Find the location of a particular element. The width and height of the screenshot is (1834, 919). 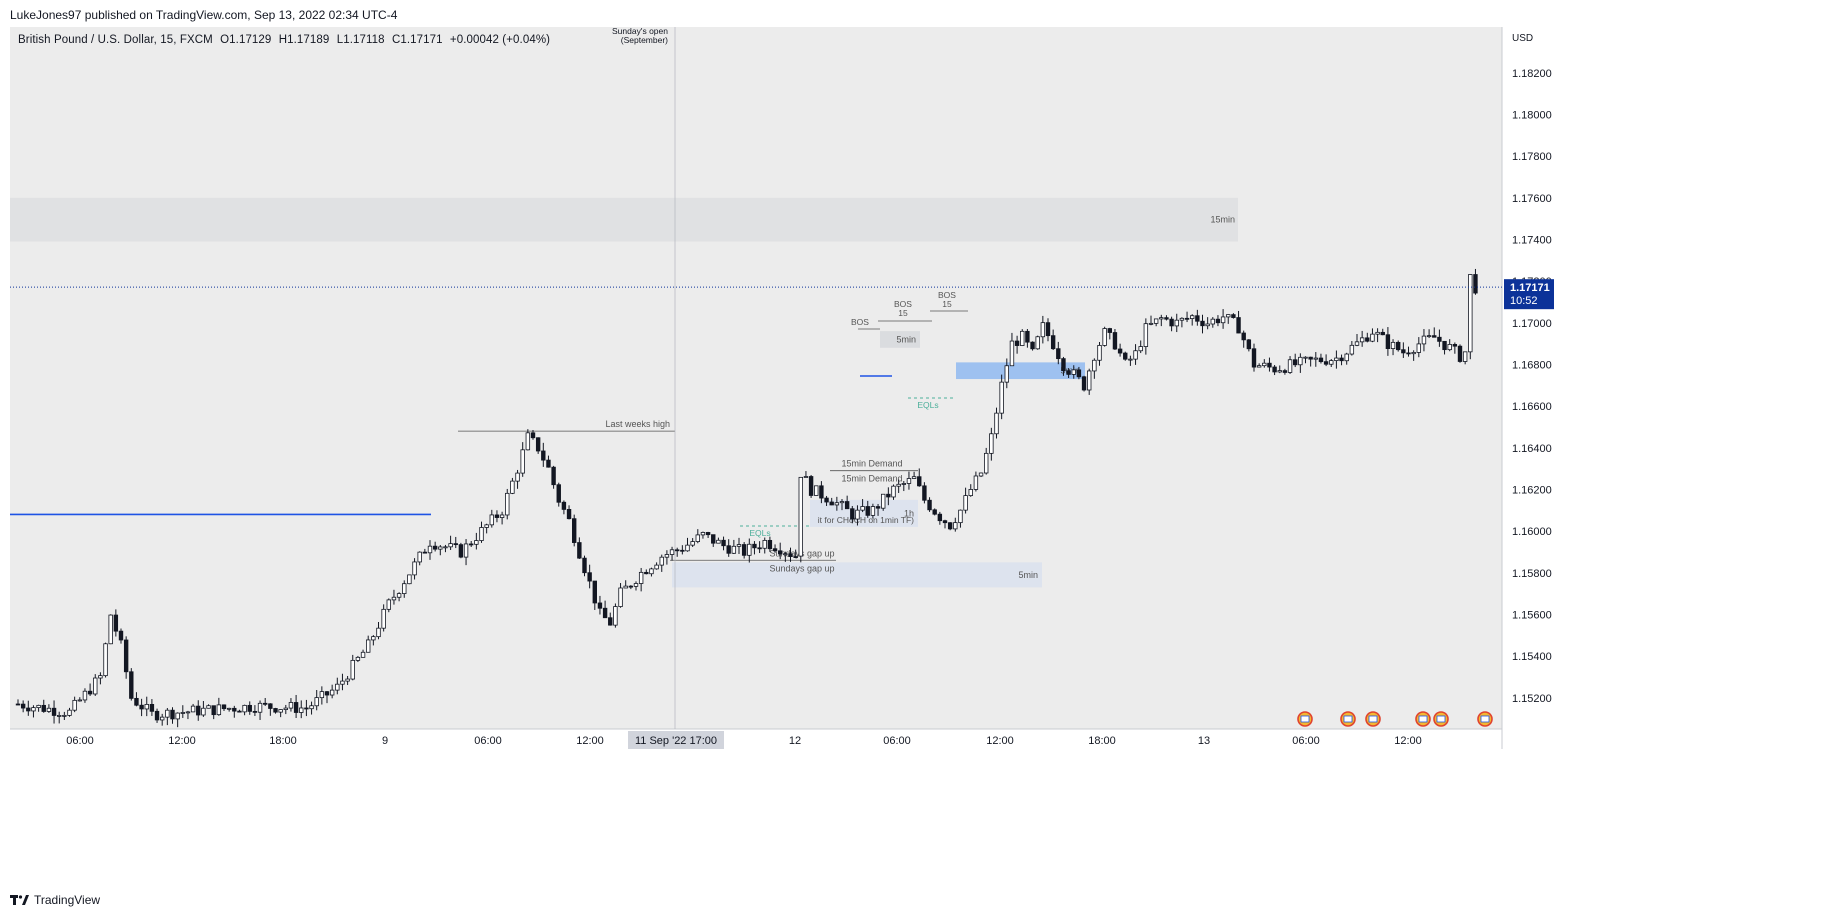

price-axis is located at coordinates (1665, 388).